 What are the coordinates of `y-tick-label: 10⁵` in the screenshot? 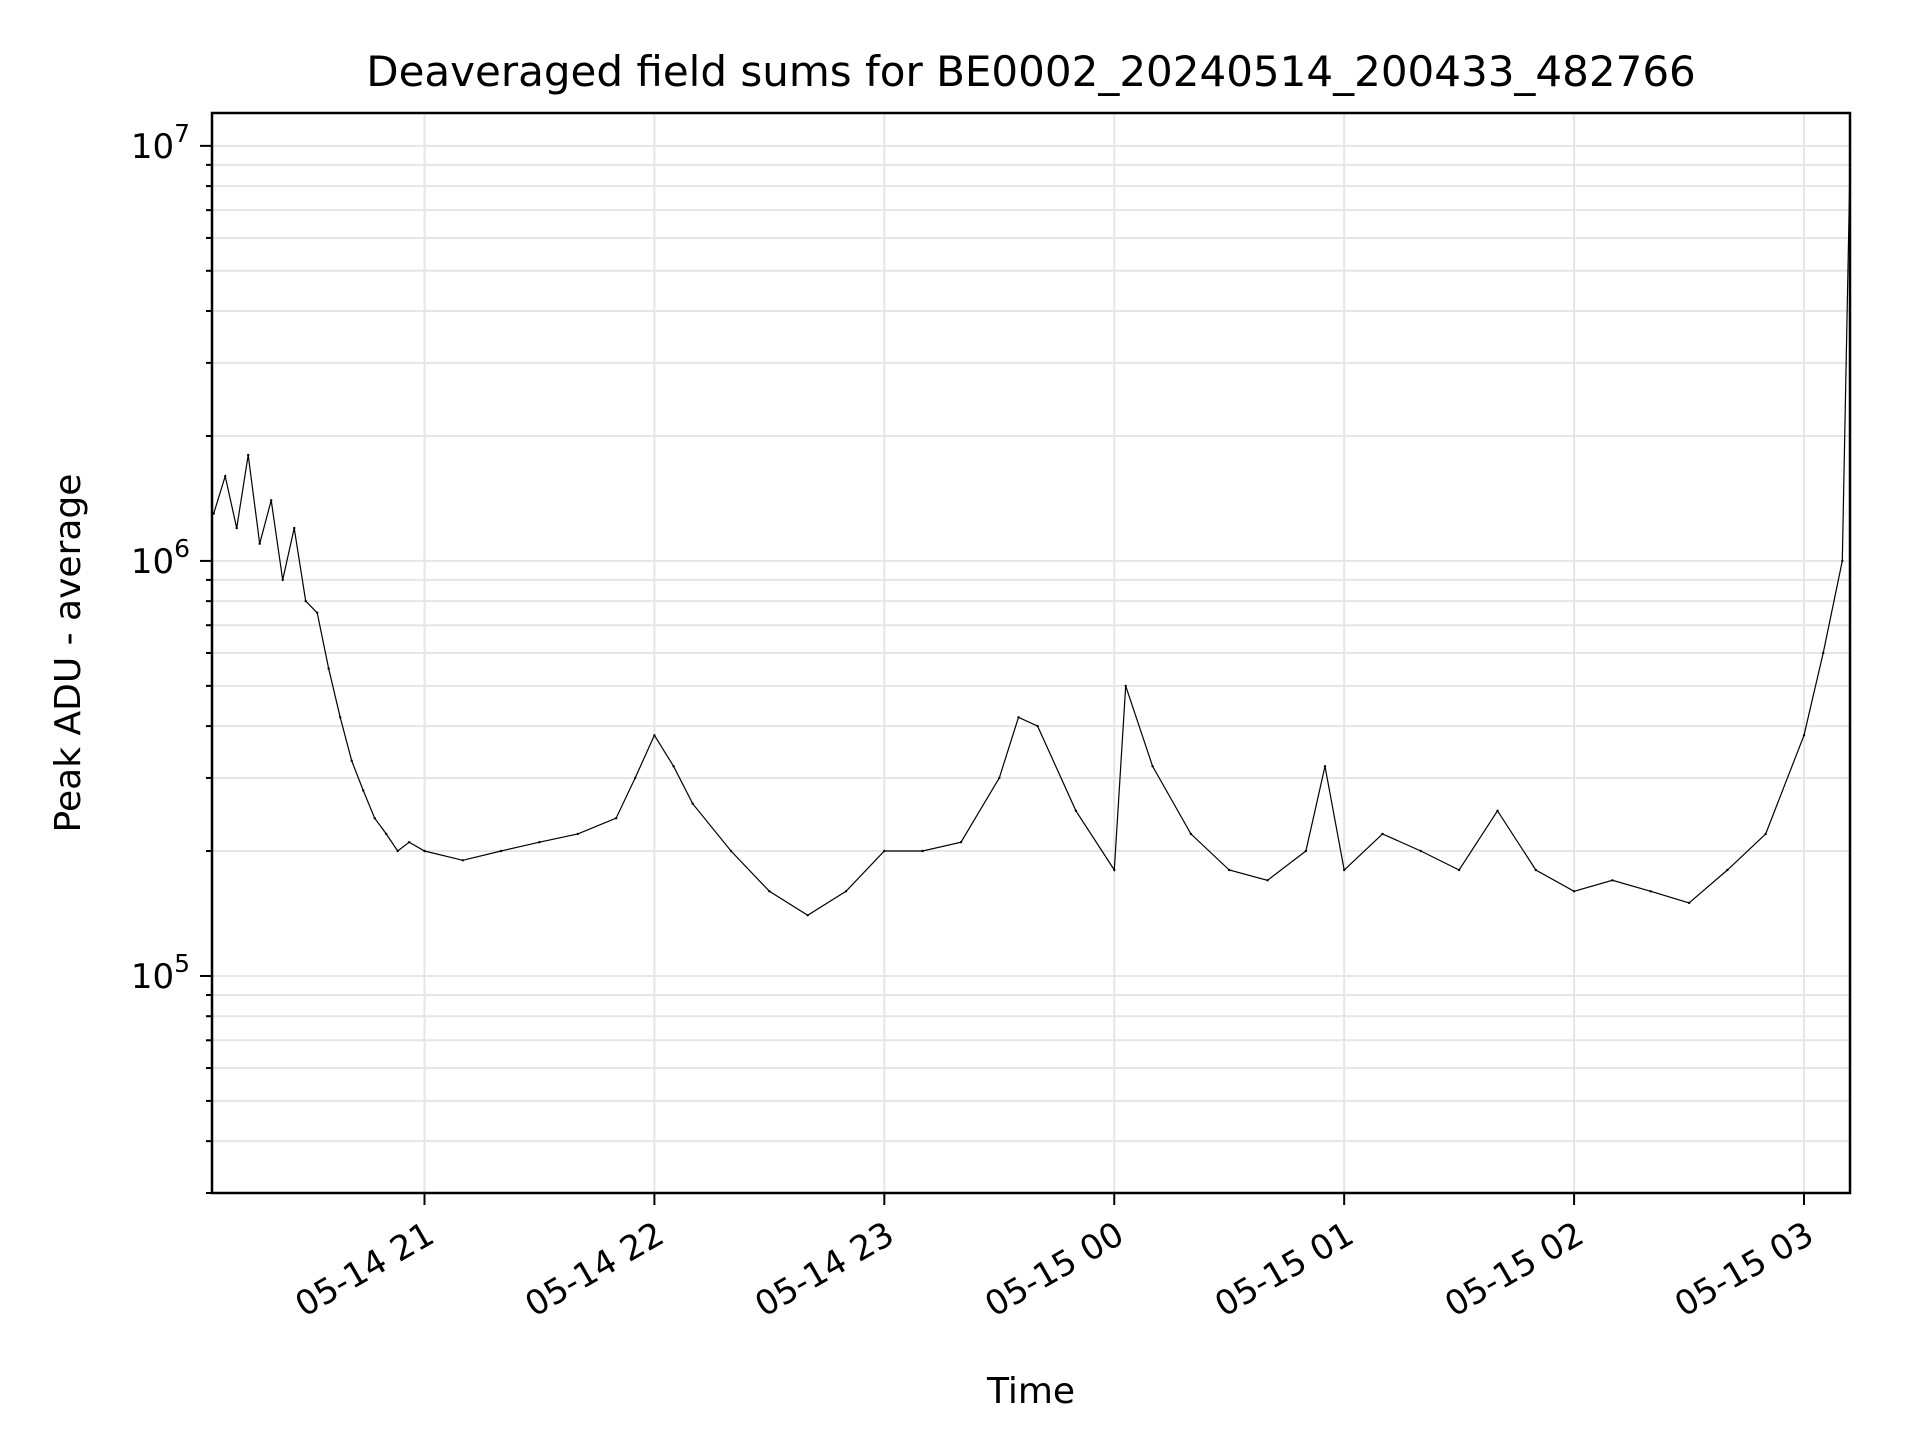 It's located at (160, 973).